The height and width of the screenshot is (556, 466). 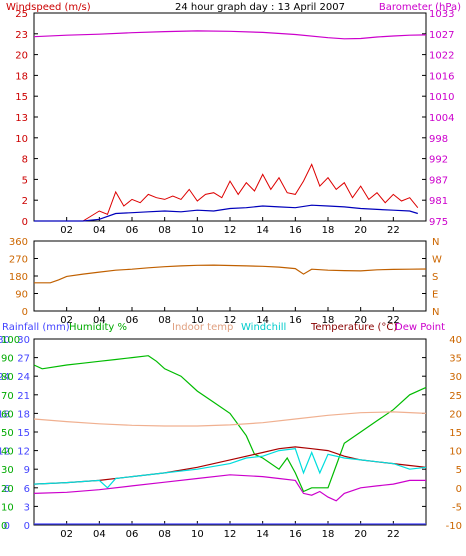 What do you see at coordinates (18, 242) in the screenshot?
I see `direction-axis-label-4: 360` at bounding box center [18, 242].